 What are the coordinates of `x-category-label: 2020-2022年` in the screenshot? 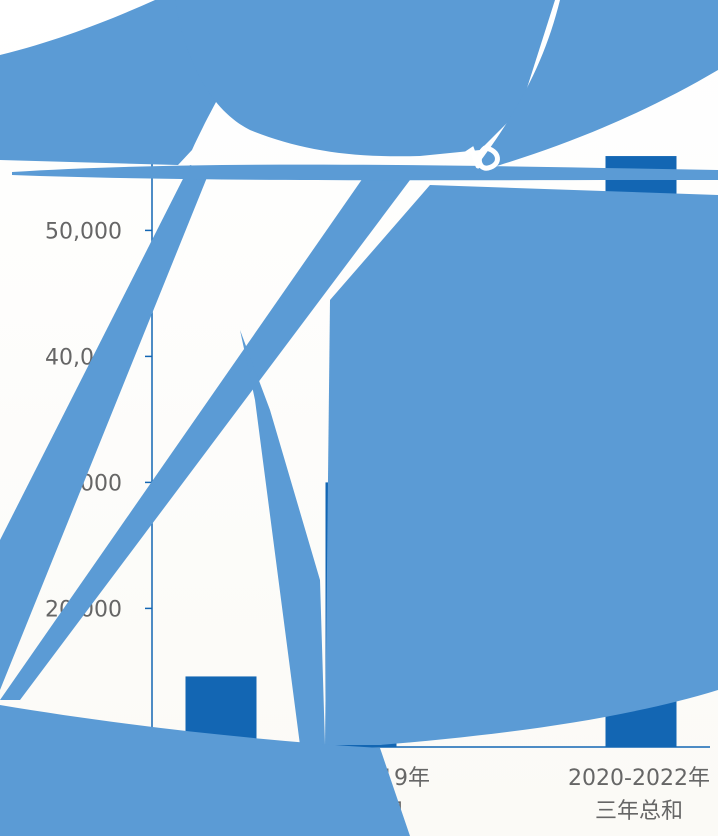 It's located at (639, 778).